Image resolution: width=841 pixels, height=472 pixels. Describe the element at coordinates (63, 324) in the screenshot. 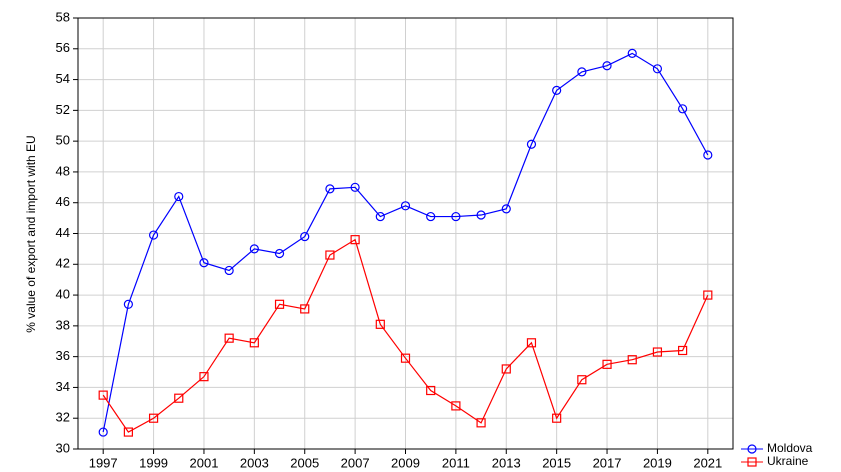

I see `y-tick-label: 38` at that location.